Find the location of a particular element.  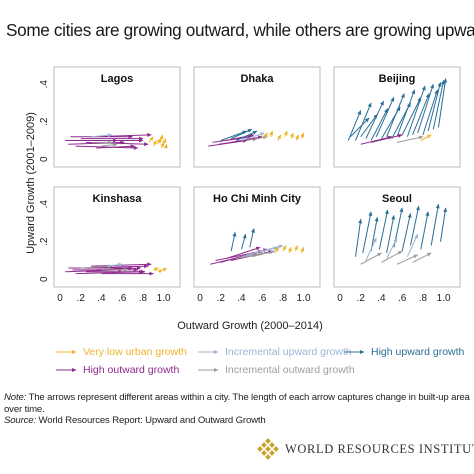

y-axis-label: Upward Growth (2001–2009) is located at coordinates (31, 183).